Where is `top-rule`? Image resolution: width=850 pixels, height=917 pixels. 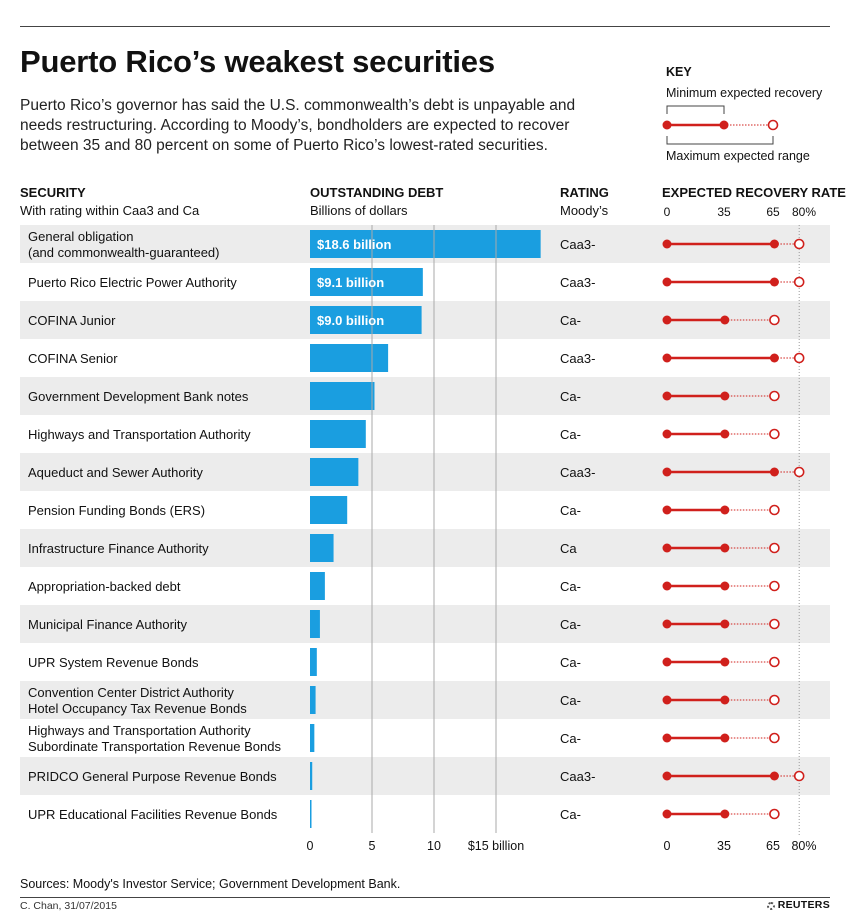
top-rule is located at coordinates (425, 26).